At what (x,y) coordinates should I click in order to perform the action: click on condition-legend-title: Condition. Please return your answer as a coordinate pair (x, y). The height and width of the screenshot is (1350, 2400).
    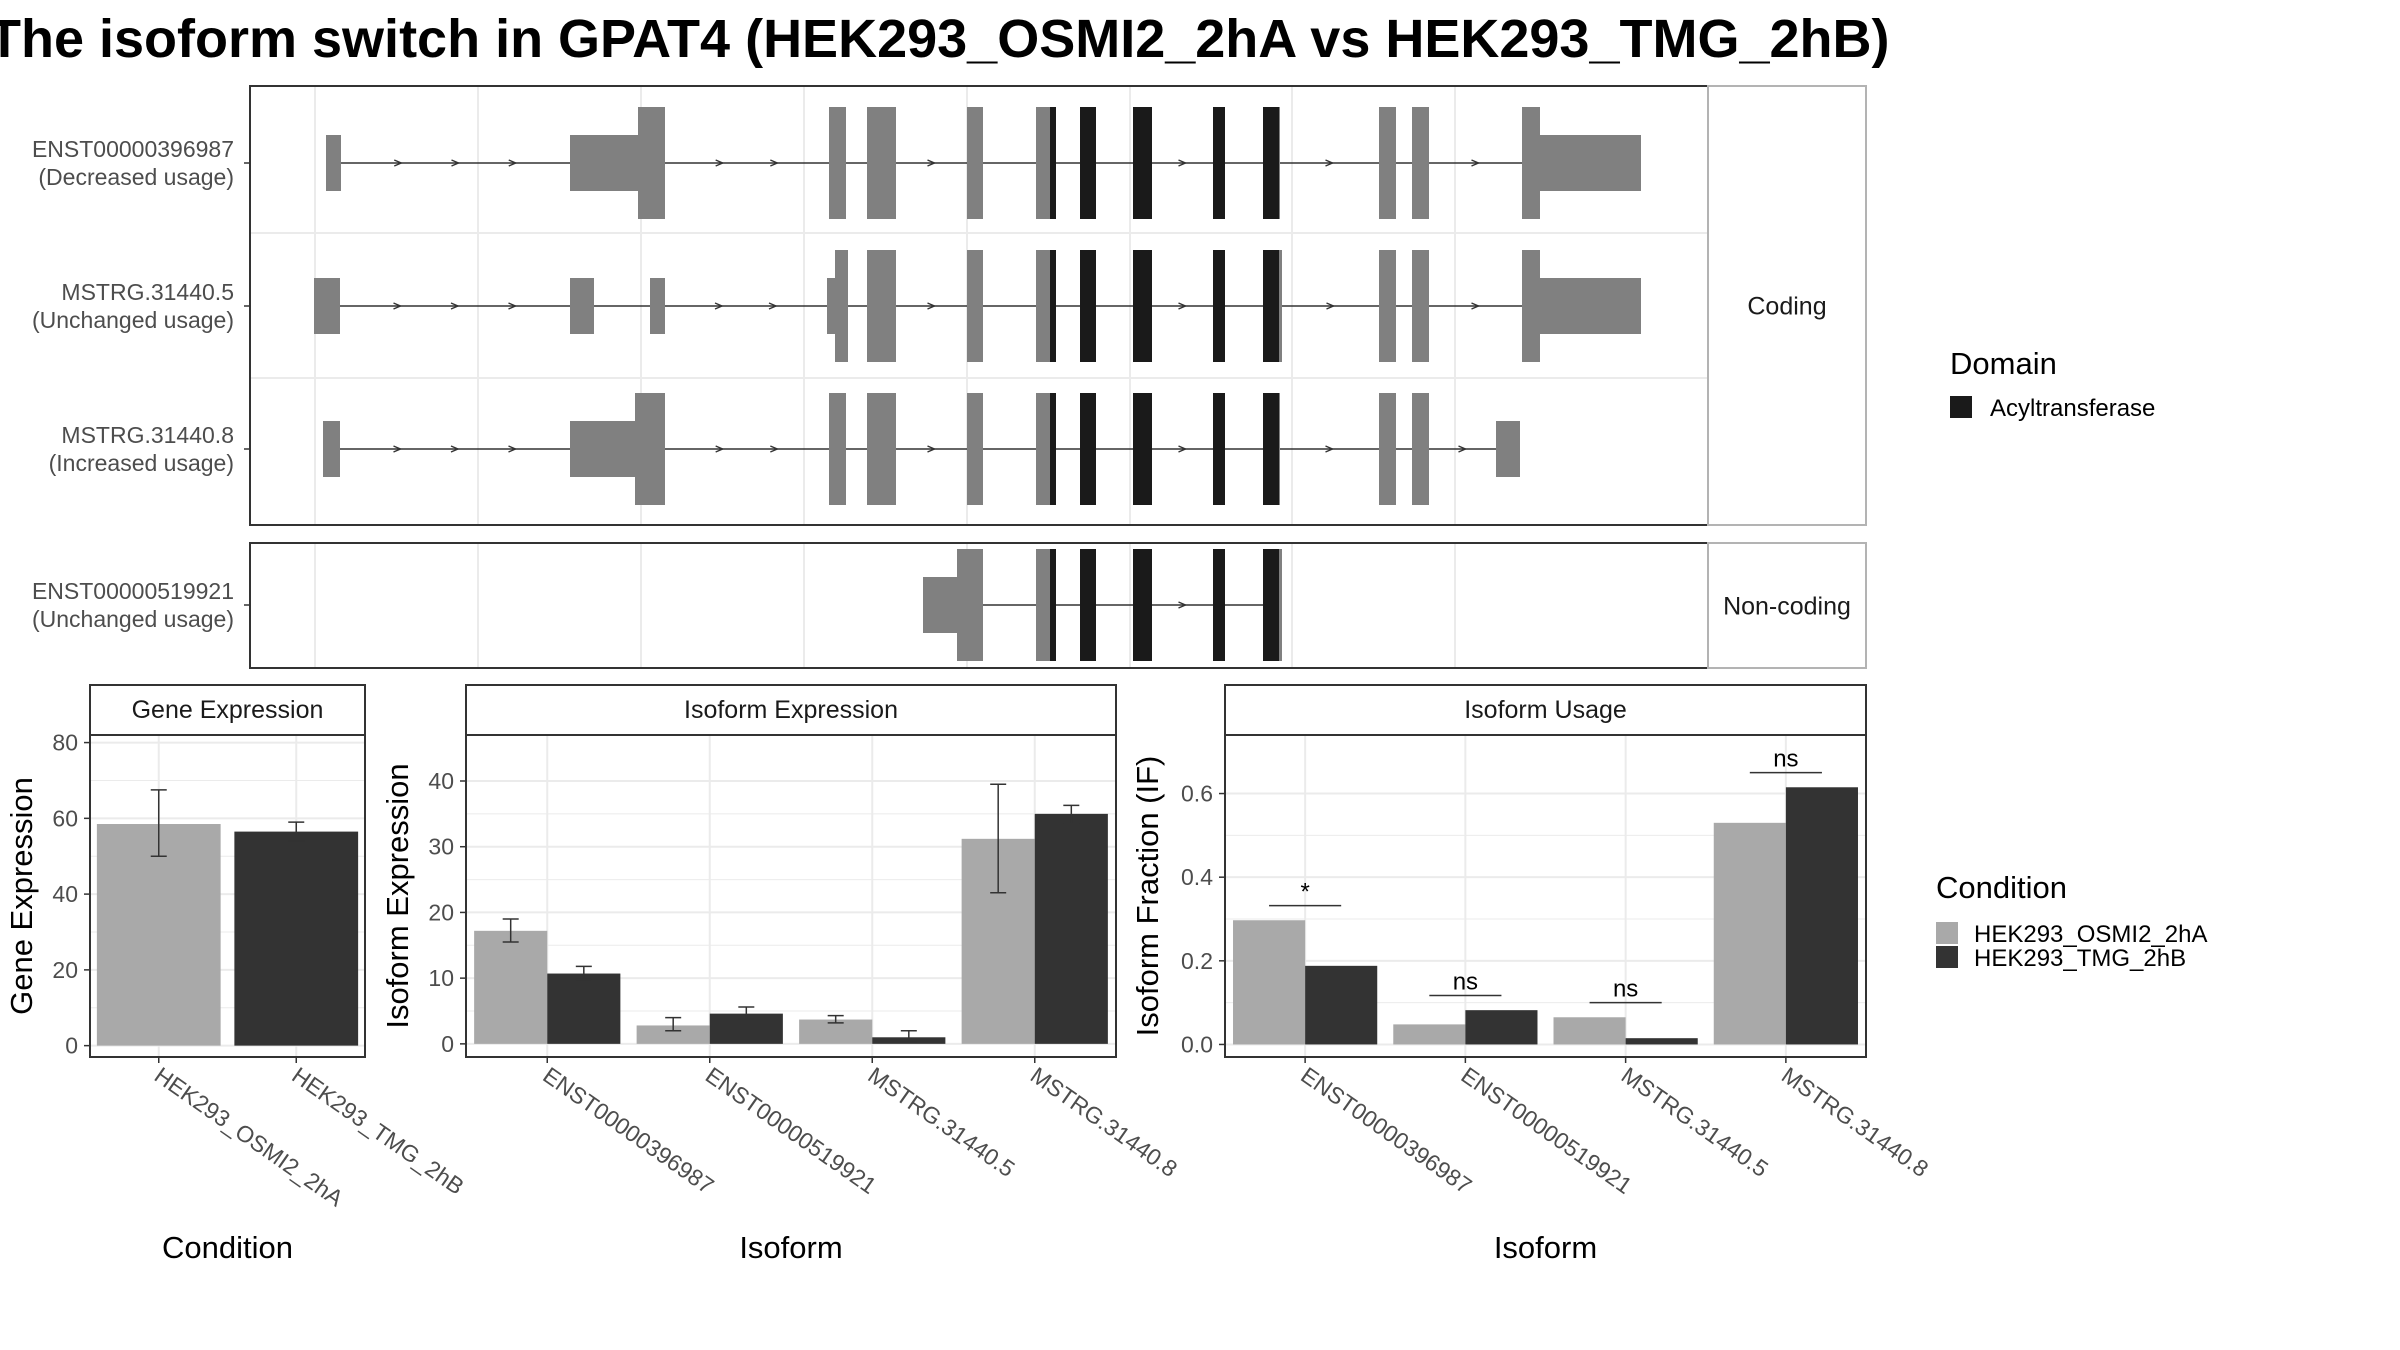
    Looking at the image, I should click on (2001, 887).